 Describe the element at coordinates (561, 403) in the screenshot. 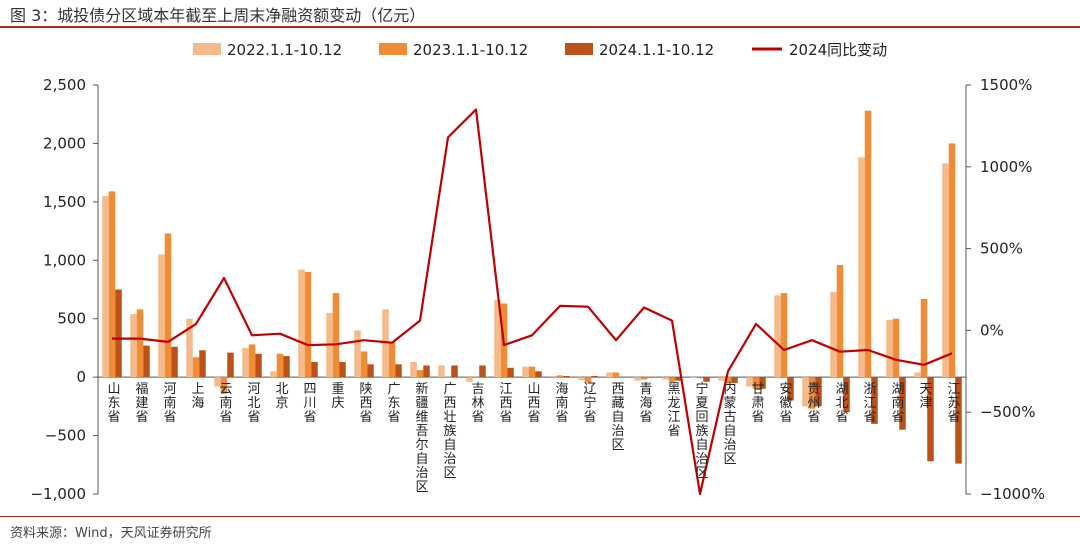

I see `category-label-16: 海南省` at that location.